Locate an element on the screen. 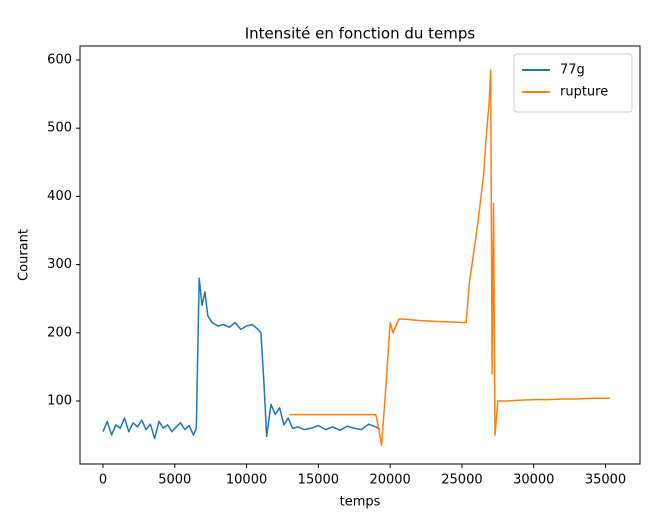 The width and height of the screenshot is (668, 520). y-tick-label: 300 is located at coordinates (59, 264).